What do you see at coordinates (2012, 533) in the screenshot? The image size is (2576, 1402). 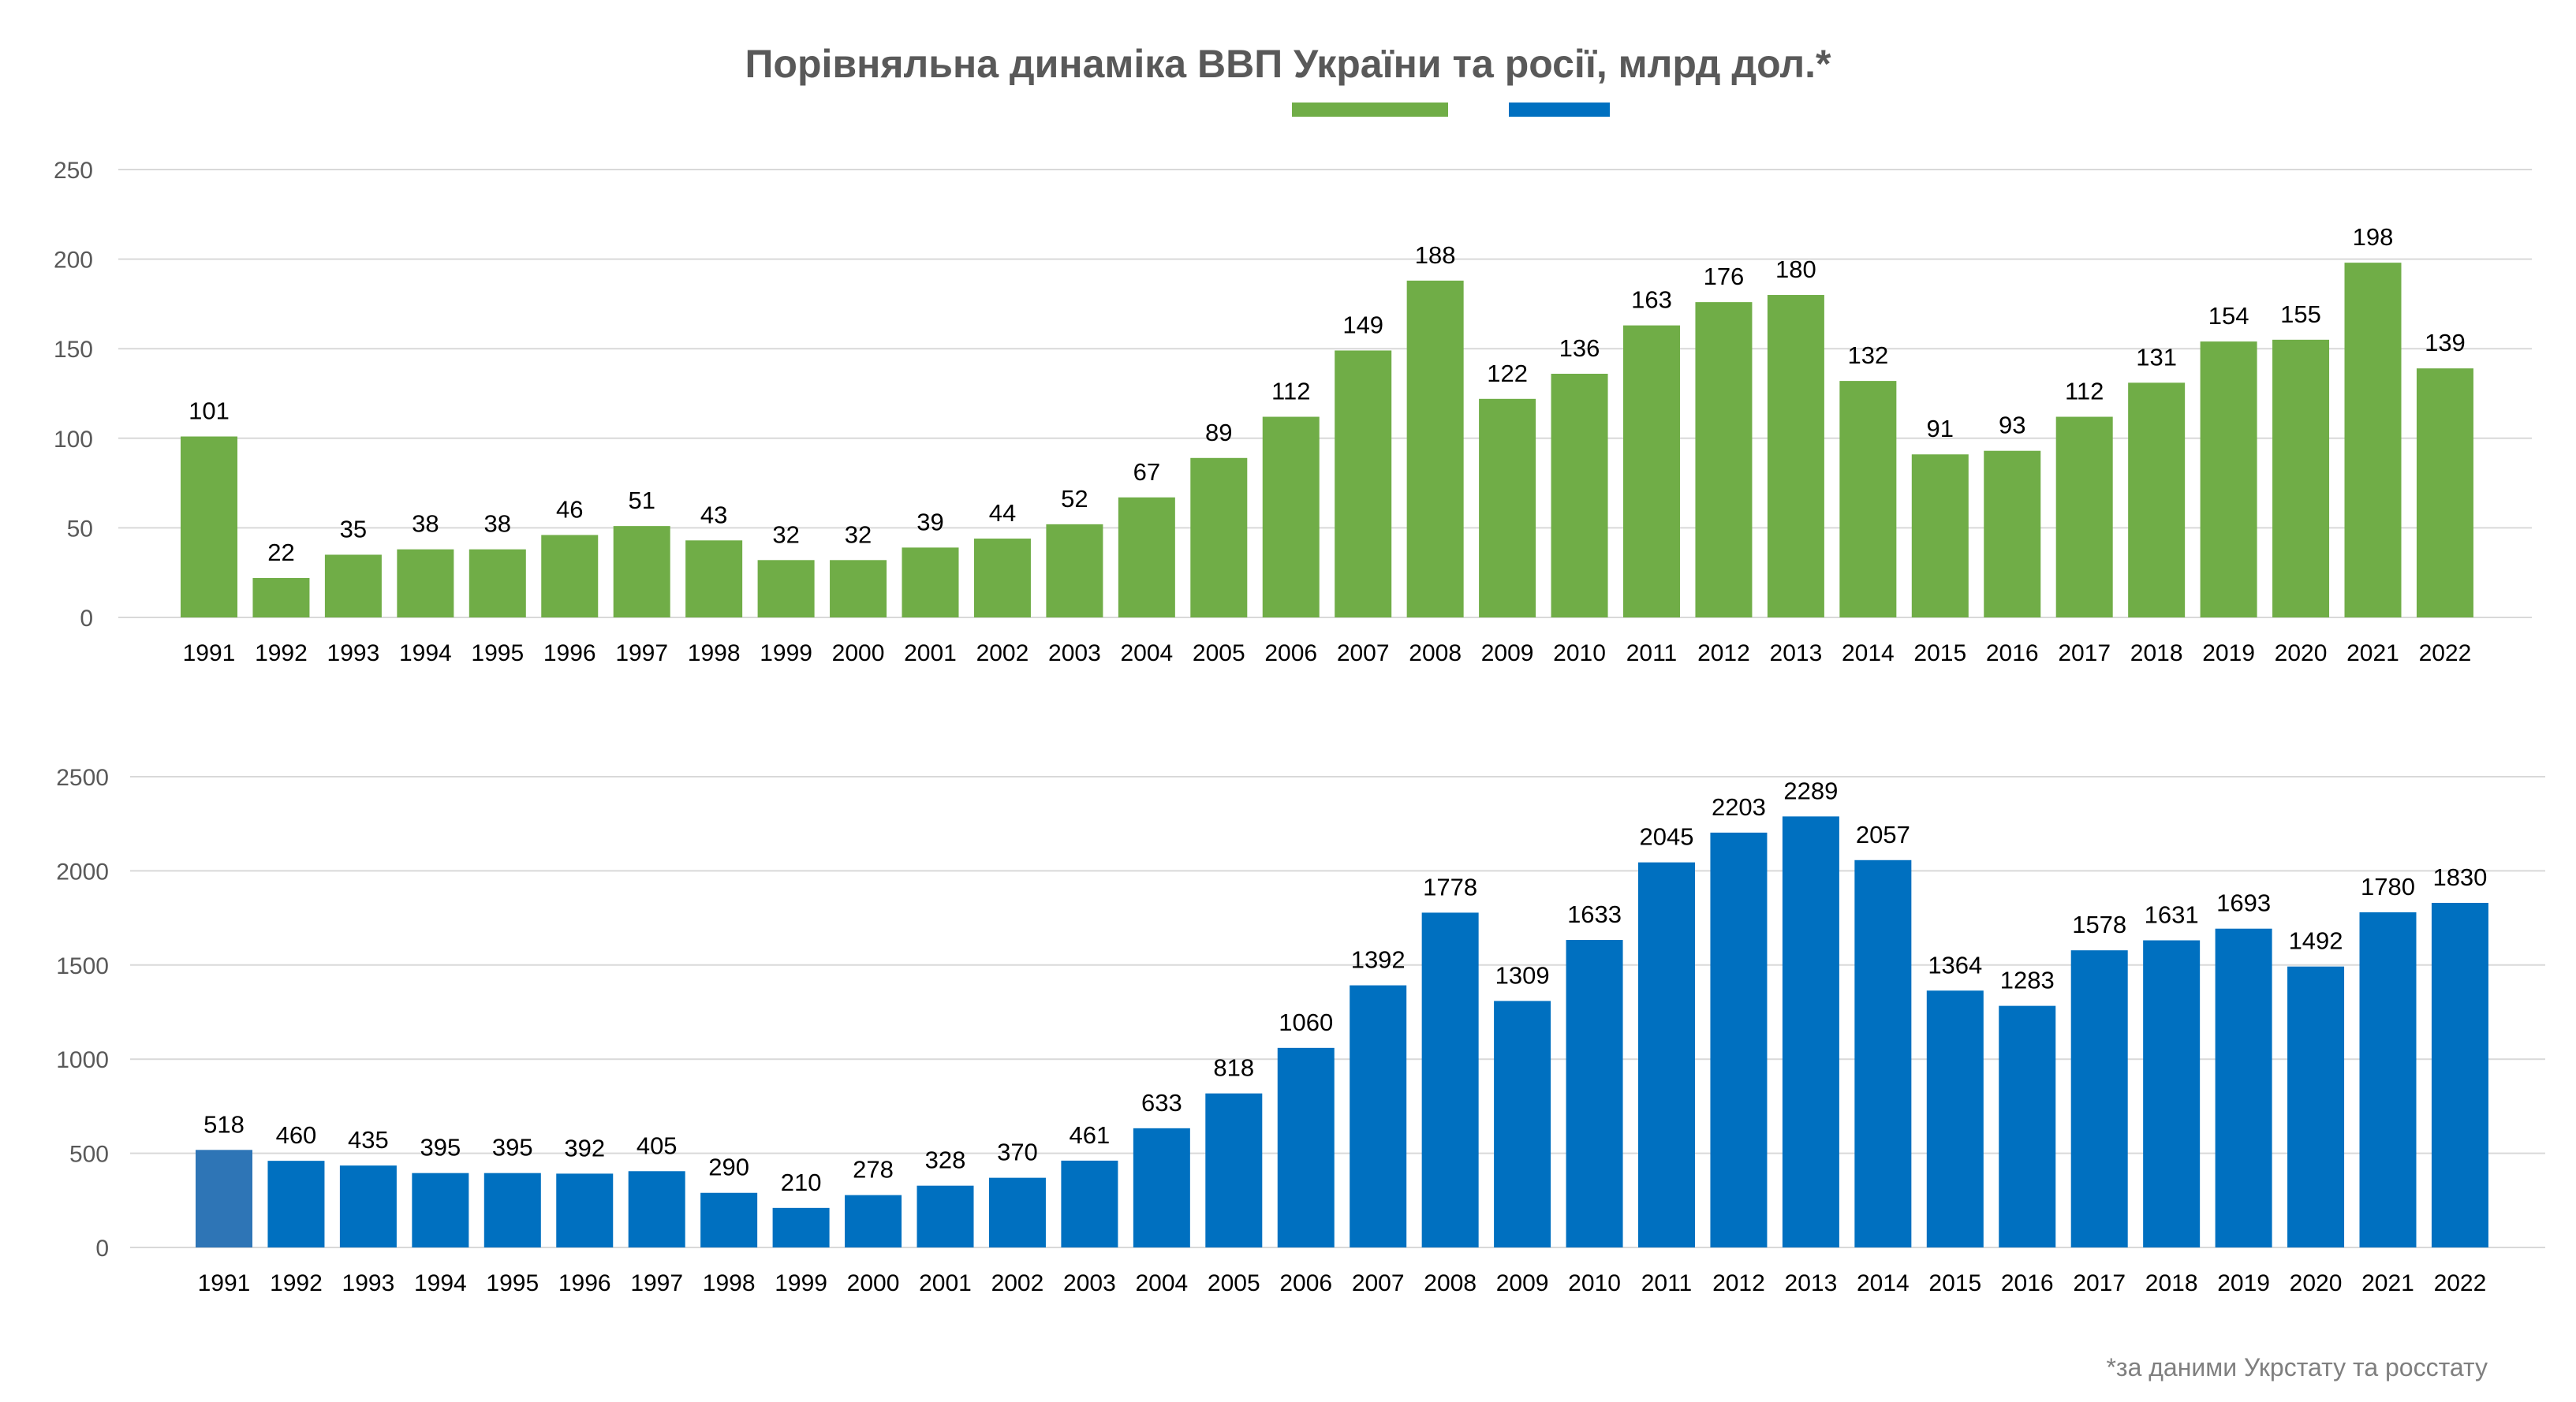 I see `bar-ukraine-2016` at bounding box center [2012, 533].